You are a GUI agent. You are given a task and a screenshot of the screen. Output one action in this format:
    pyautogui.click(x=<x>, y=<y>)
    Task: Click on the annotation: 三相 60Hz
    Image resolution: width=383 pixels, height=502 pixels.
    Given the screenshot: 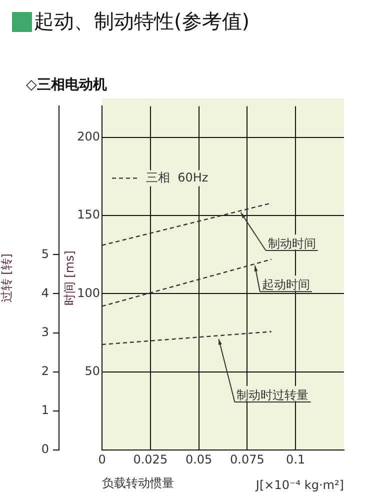 What is the action you would take?
    pyautogui.click(x=177, y=177)
    